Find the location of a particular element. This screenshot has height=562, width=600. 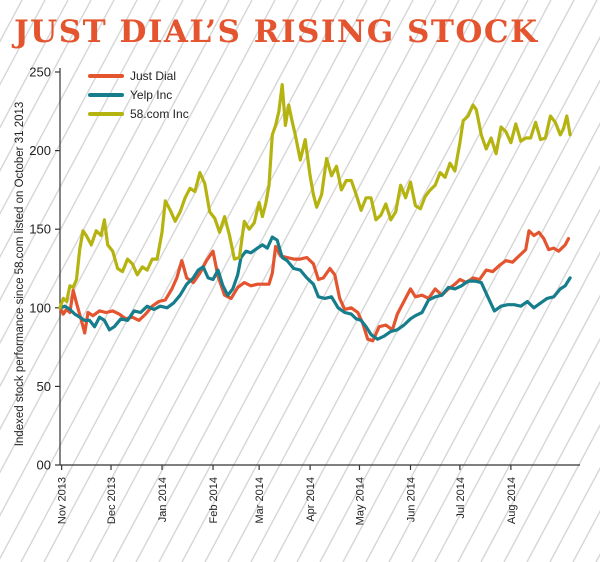

x-tick-label: Dec 2013 is located at coordinates (112, 500).